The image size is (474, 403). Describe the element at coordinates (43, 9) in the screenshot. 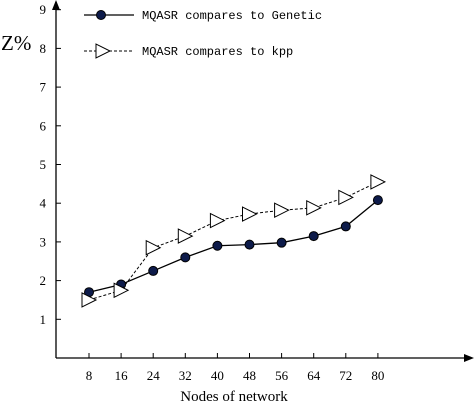

I see `y-tick-label: 9` at that location.